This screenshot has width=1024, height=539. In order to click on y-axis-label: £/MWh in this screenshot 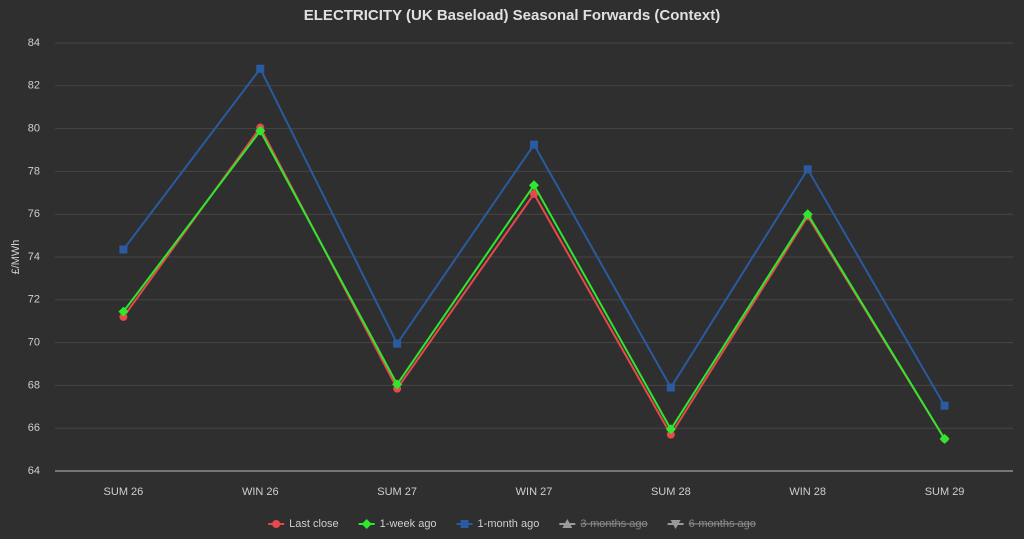, I will do `click(16, 257)`.